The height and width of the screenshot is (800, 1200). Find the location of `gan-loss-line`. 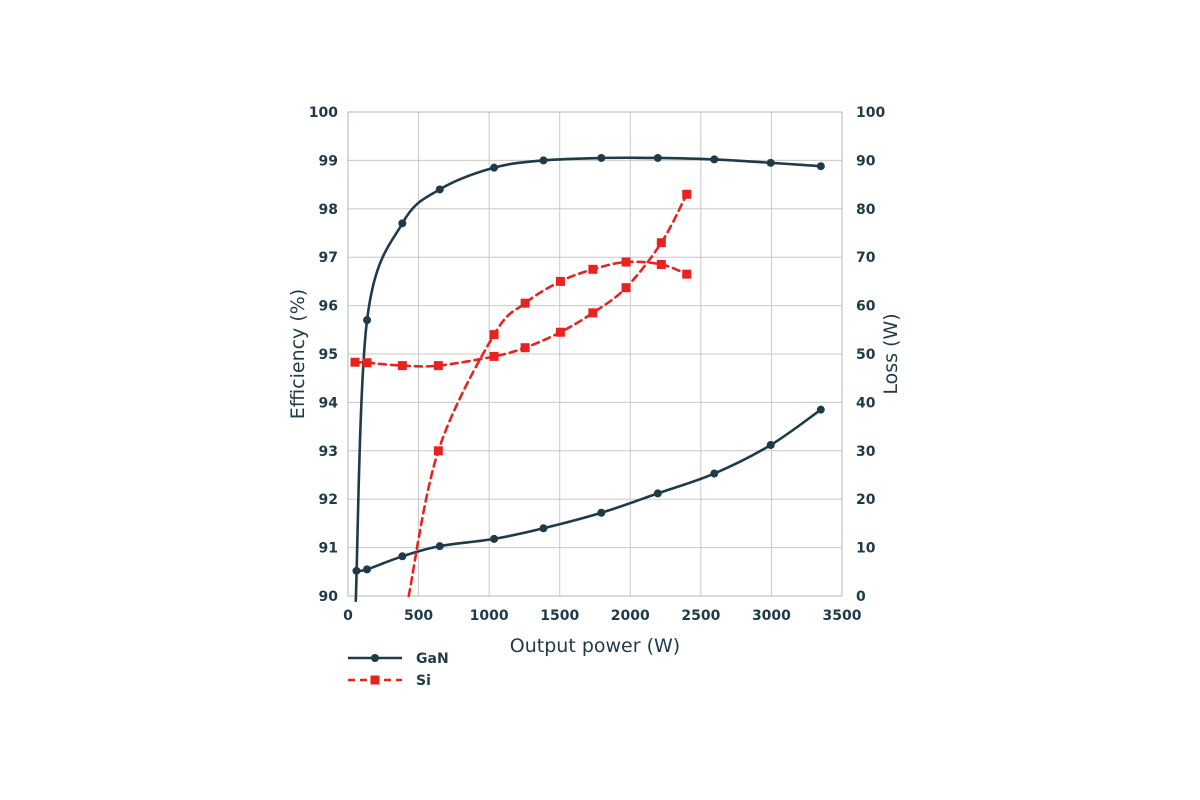

gan-loss-line is located at coordinates (589, 490).